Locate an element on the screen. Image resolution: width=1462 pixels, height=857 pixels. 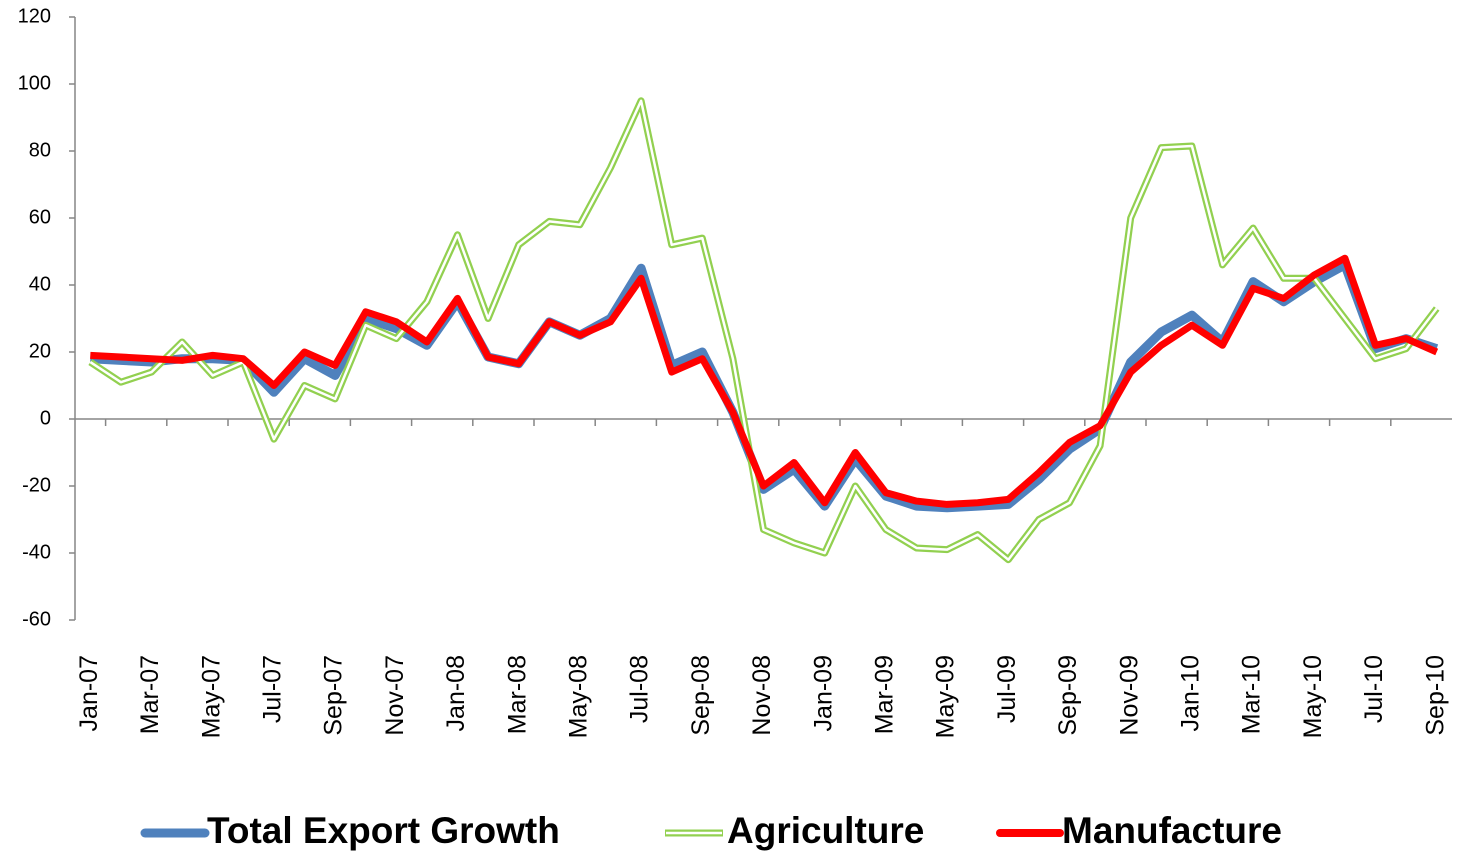
x-tick-label: May-07 is located at coordinates (211, 696).